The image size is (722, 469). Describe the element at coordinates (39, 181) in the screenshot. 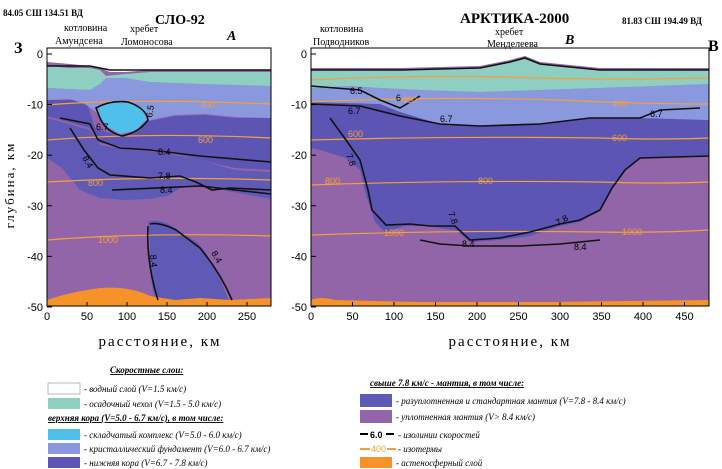

I see `left-y-ticks: 0 -10 -20 -30 -40 -50` at that location.